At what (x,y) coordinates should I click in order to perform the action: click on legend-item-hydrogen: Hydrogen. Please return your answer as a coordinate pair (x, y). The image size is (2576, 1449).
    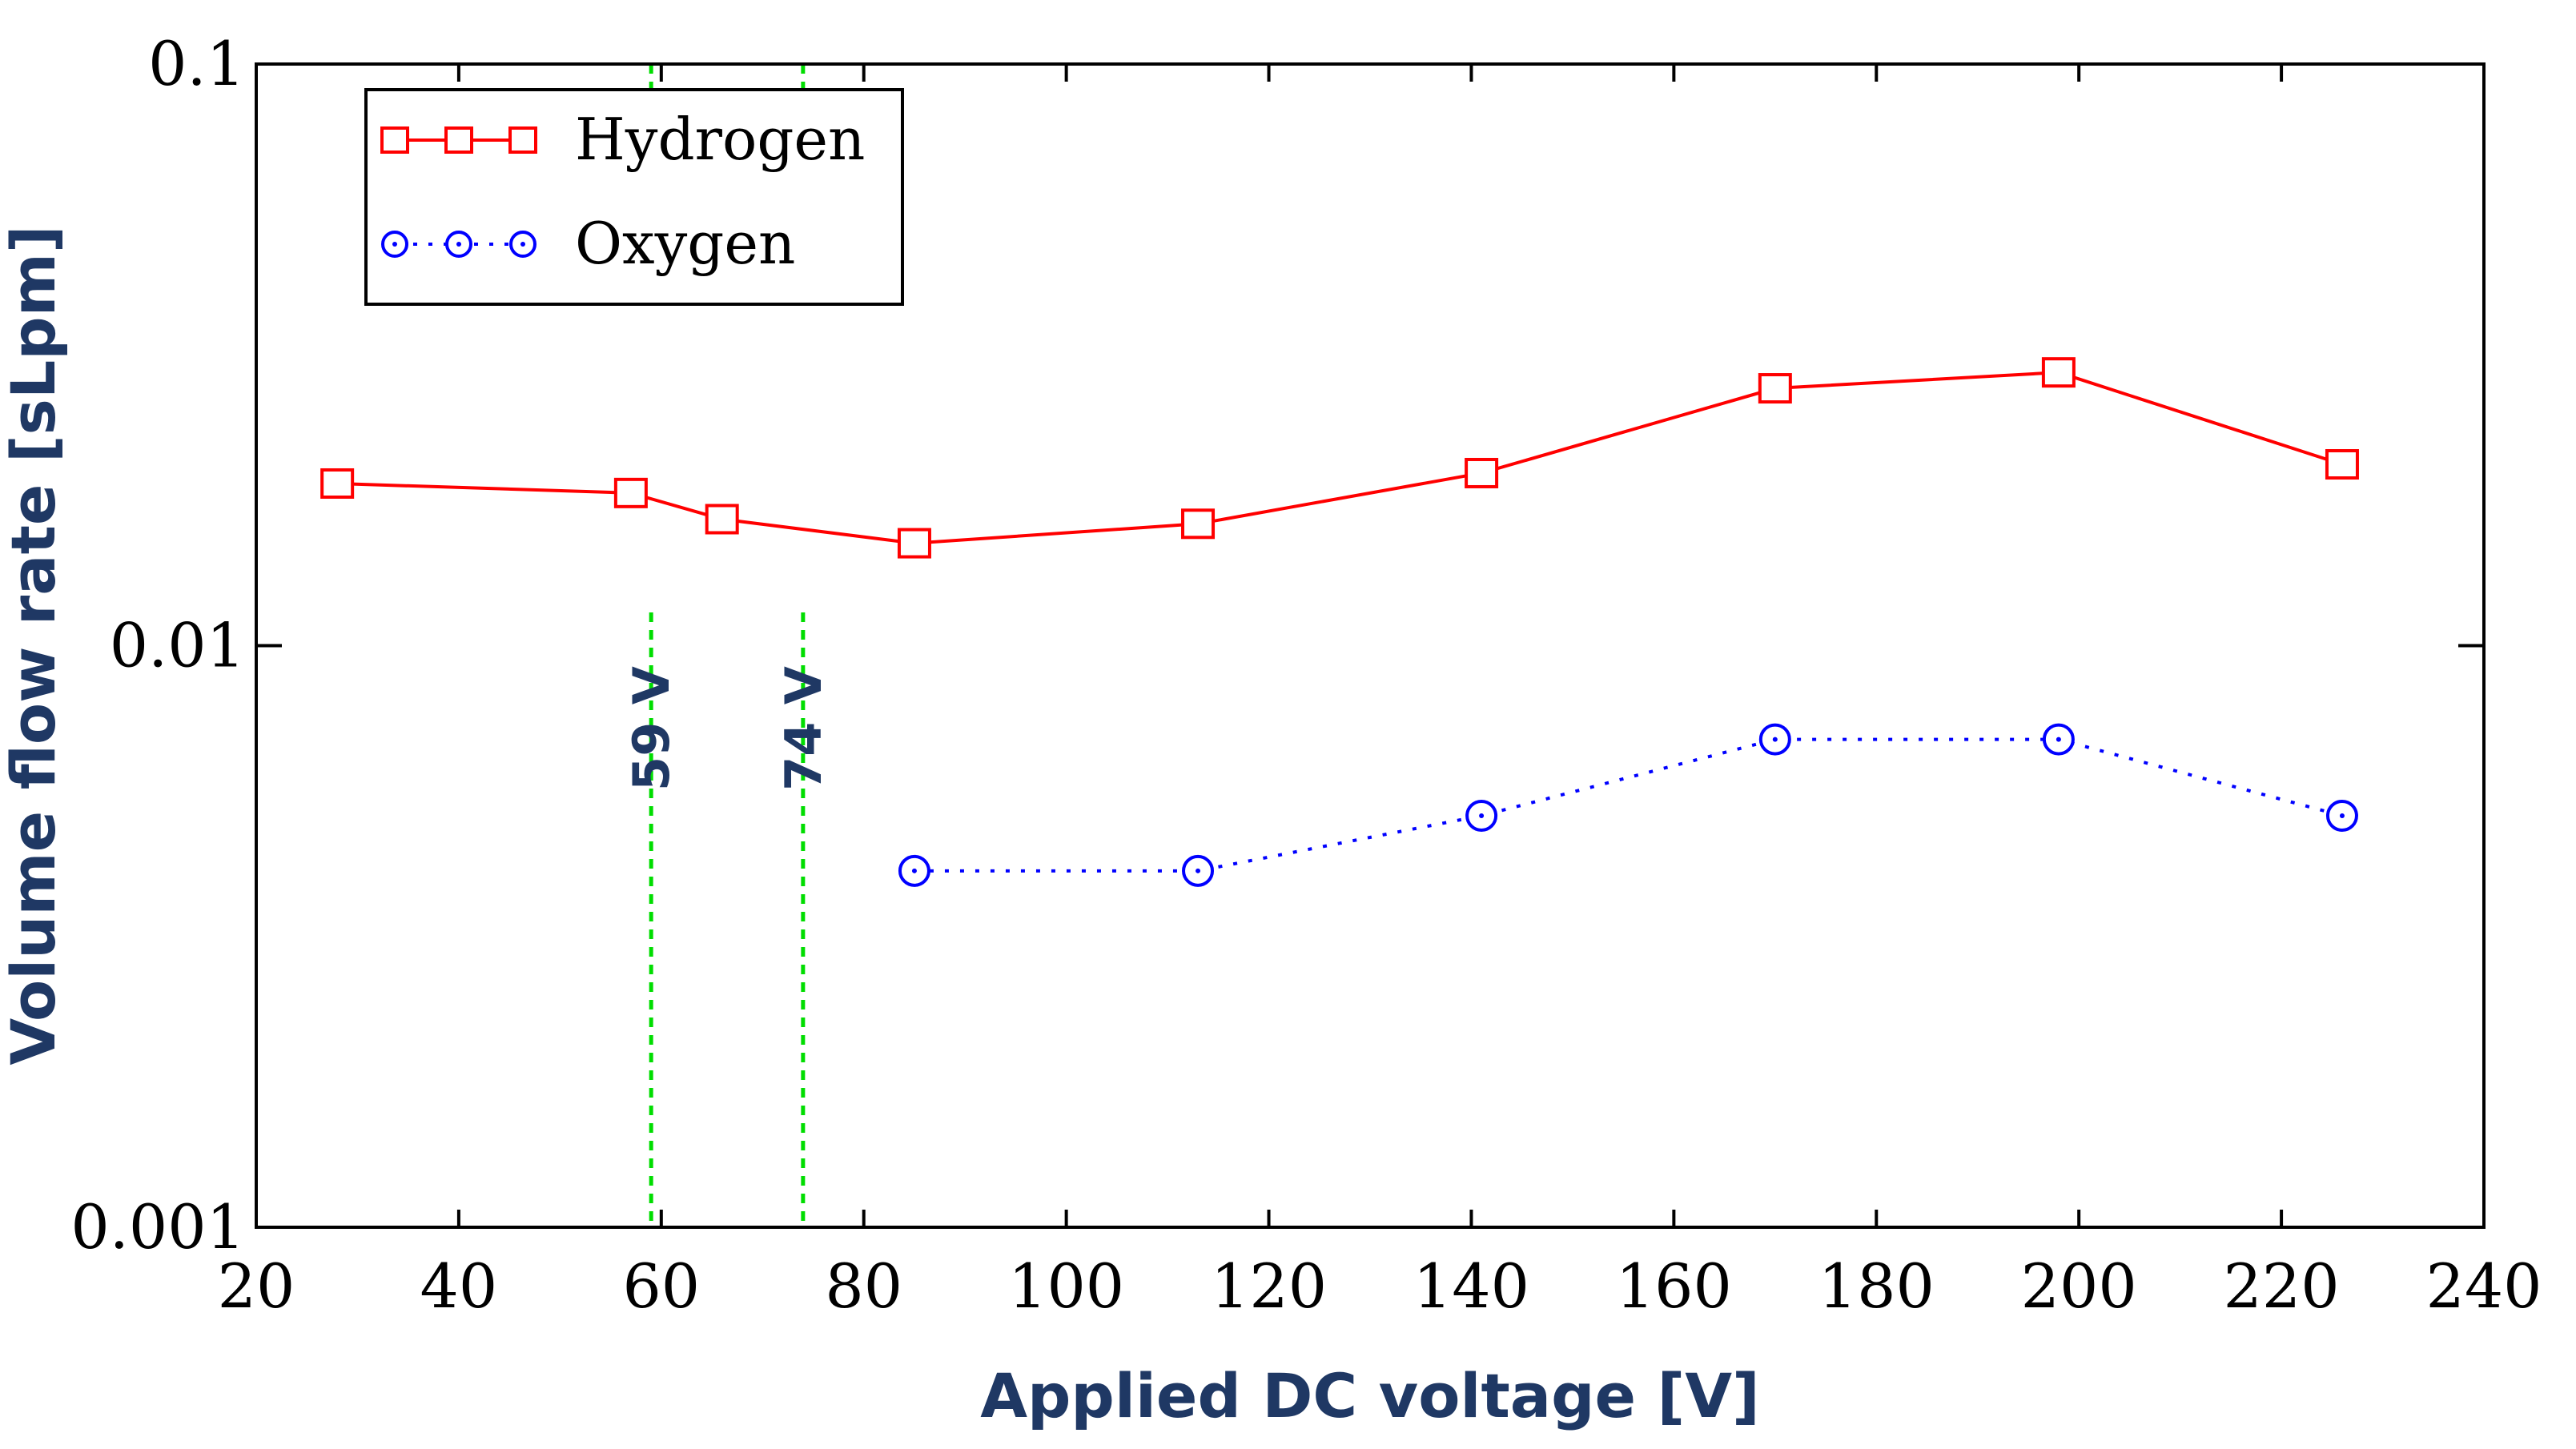
    Looking at the image, I should click on (622, 139).